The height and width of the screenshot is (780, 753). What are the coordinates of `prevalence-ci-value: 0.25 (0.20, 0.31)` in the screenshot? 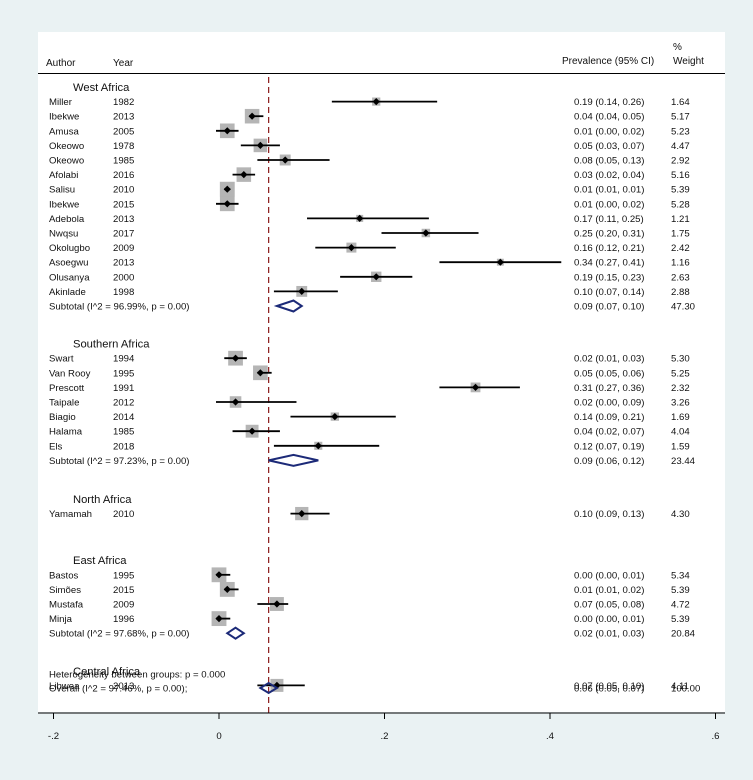 It's located at (609, 234).